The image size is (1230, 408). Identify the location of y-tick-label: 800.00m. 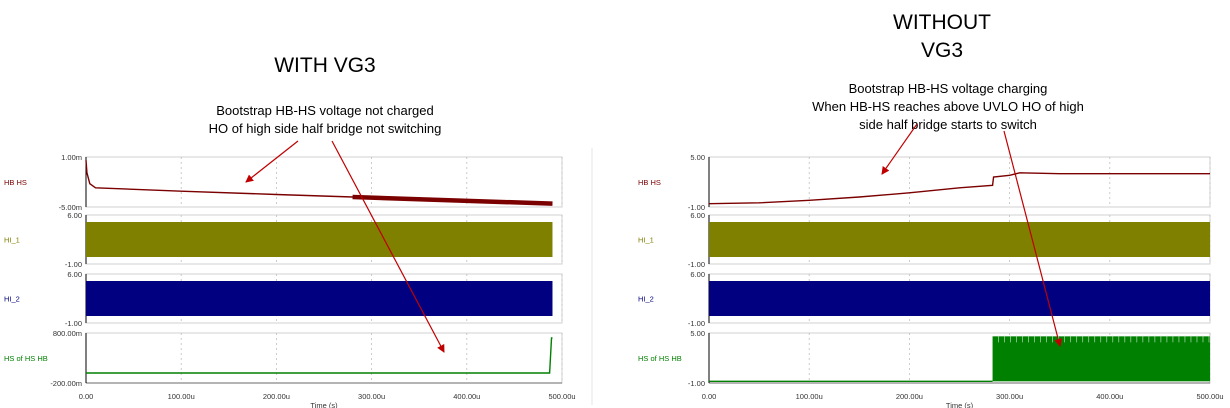
(67, 333).